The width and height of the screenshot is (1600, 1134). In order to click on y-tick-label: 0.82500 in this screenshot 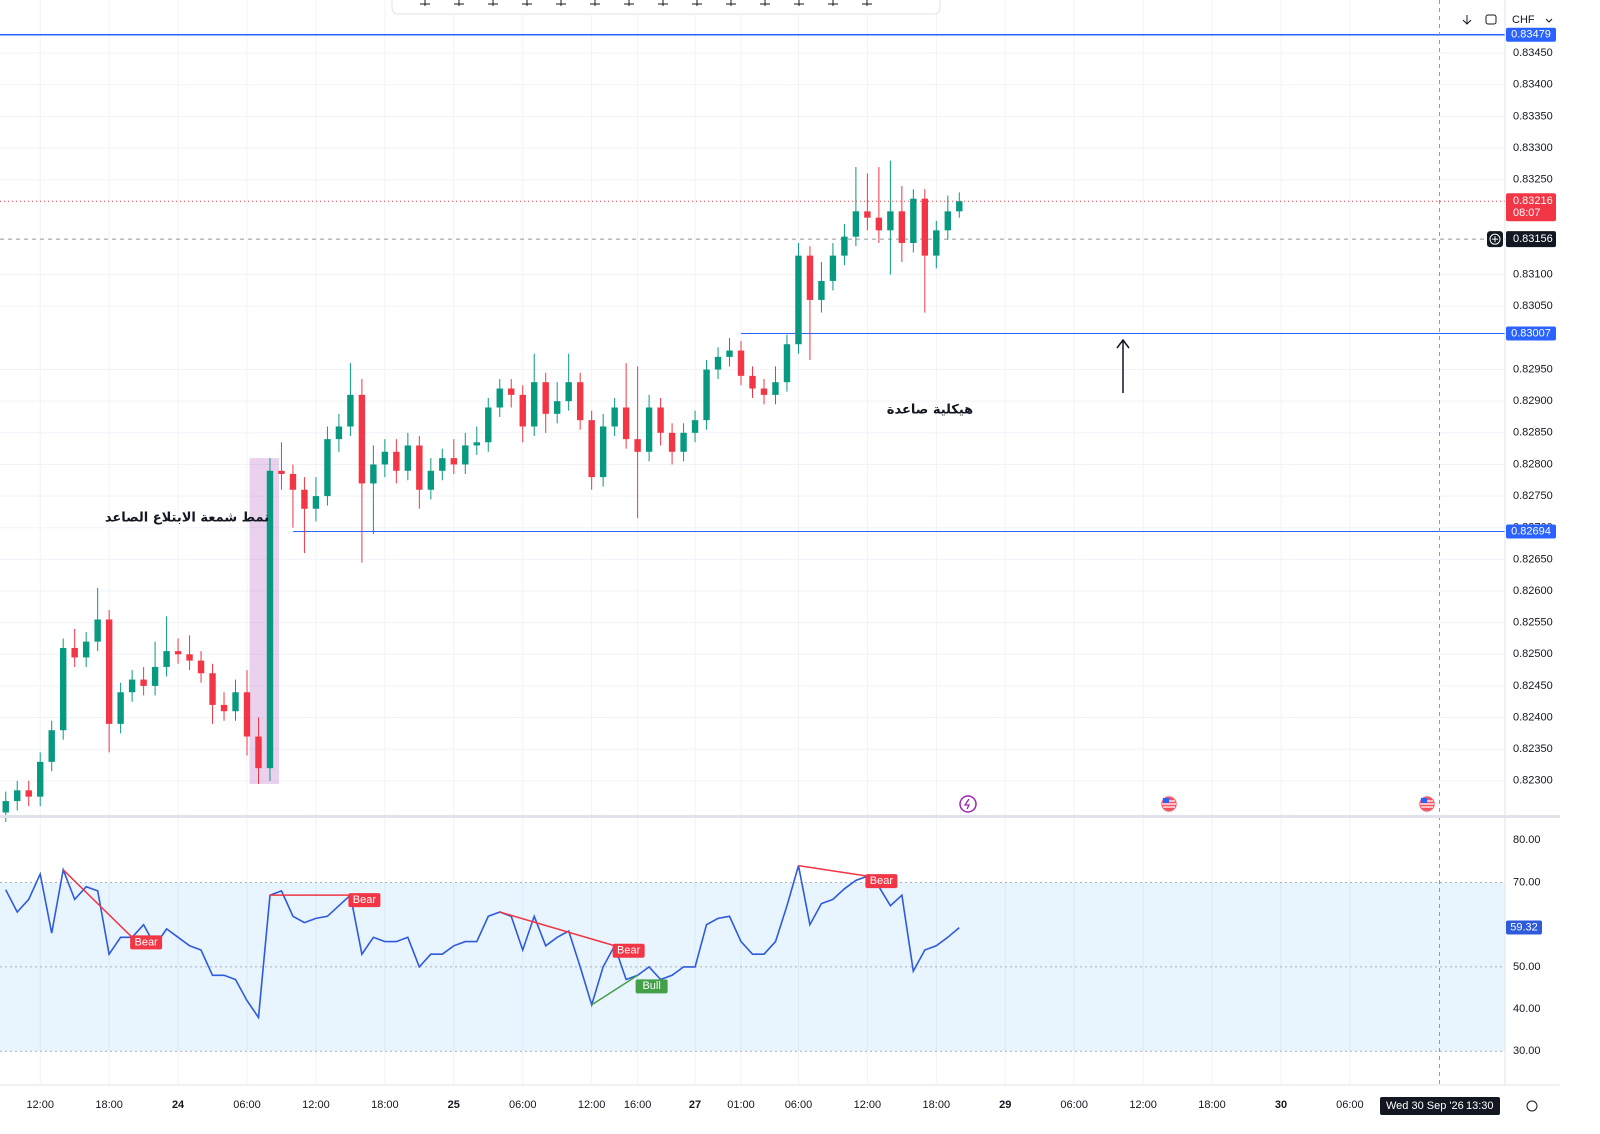, I will do `click(1533, 654)`.